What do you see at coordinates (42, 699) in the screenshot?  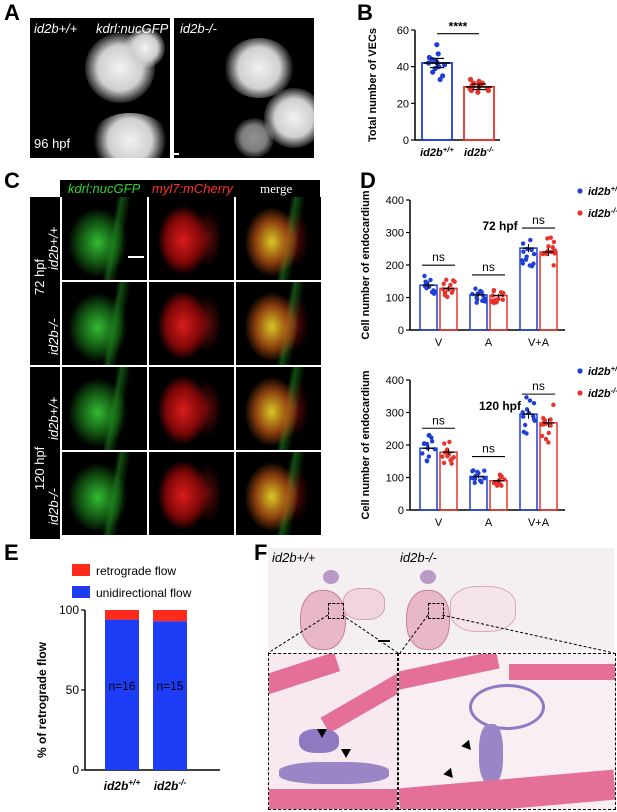 I see `y-axis-label: % of retrograde flow` at bounding box center [42, 699].